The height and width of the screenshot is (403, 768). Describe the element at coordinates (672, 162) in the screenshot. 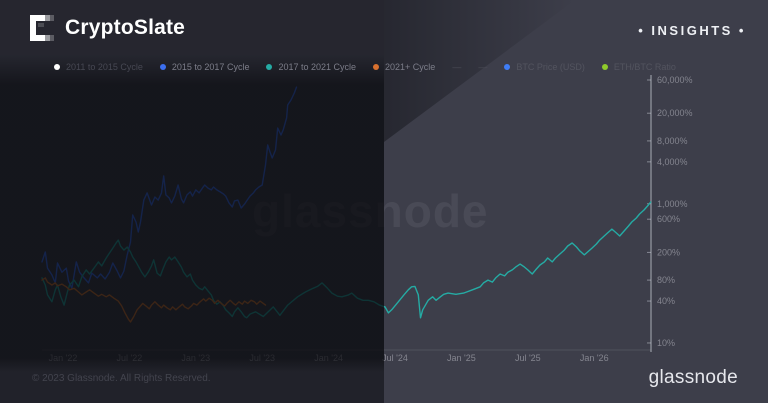

I see `y-tick-label: 4,000%` at that location.